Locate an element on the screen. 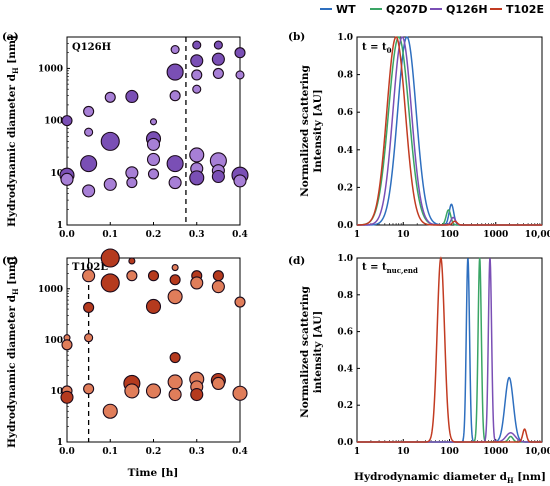  x-tick-label-a: 0.0 is located at coordinates (67, 235).